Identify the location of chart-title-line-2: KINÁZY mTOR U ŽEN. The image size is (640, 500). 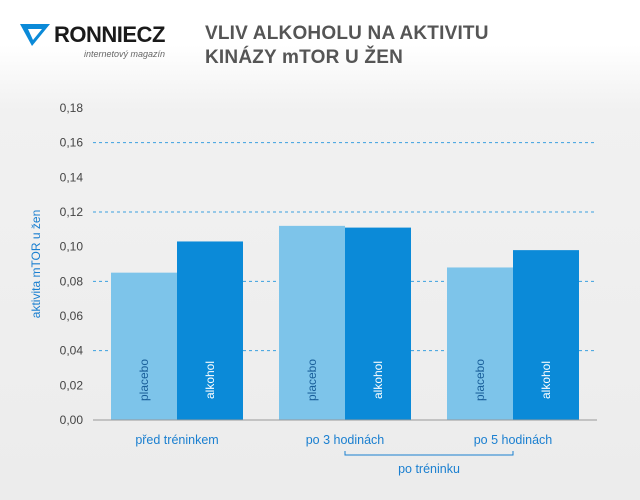
(304, 57).